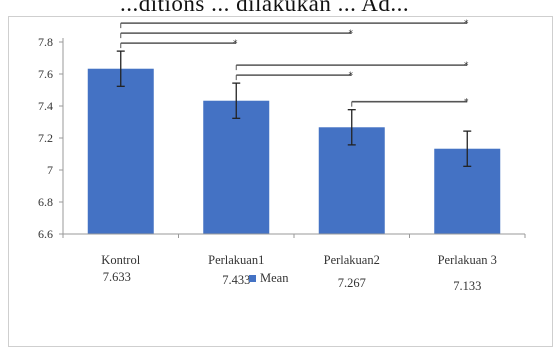  What do you see at coordinates (120, 260) in the screenshot?
I see `x-category-label: Kontrol` at bounding box center [120, 260].